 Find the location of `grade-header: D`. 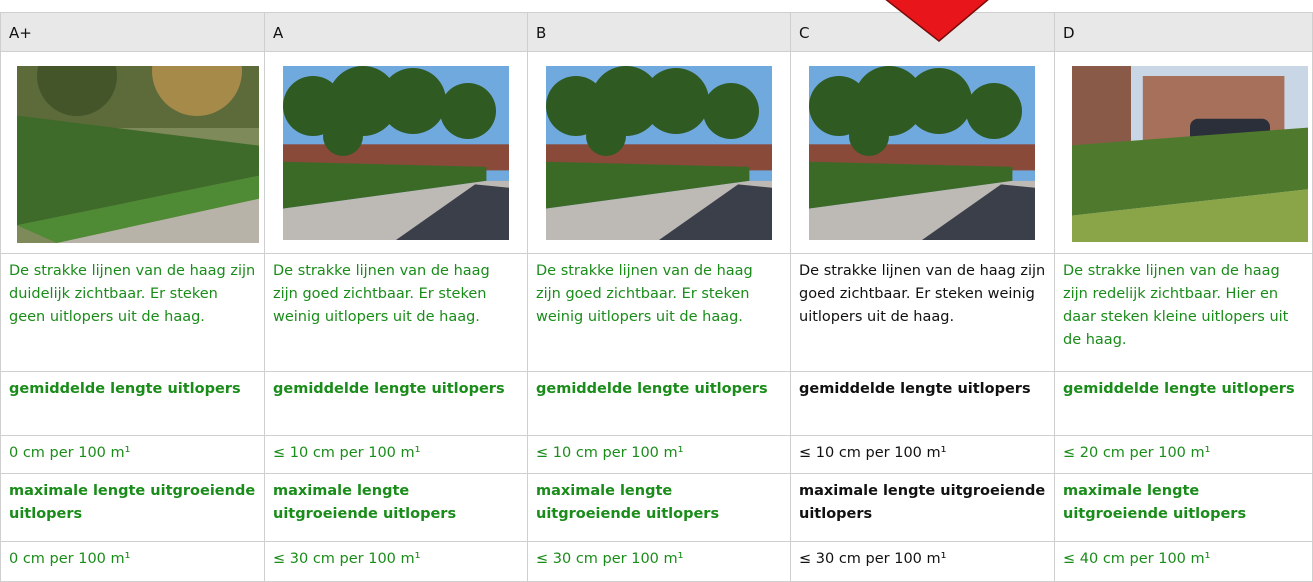

grade-header: D is located at coordinates (1184, 32).